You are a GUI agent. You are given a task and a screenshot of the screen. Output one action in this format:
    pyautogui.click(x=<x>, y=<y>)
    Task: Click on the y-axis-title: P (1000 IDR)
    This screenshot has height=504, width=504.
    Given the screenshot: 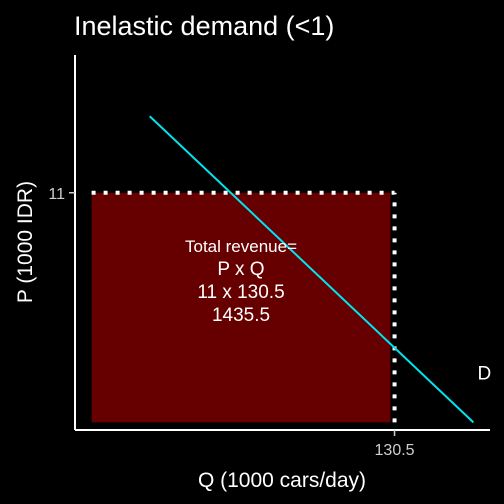 What is the action you would take?
    pyautogui.click(x=25, y=242)
    